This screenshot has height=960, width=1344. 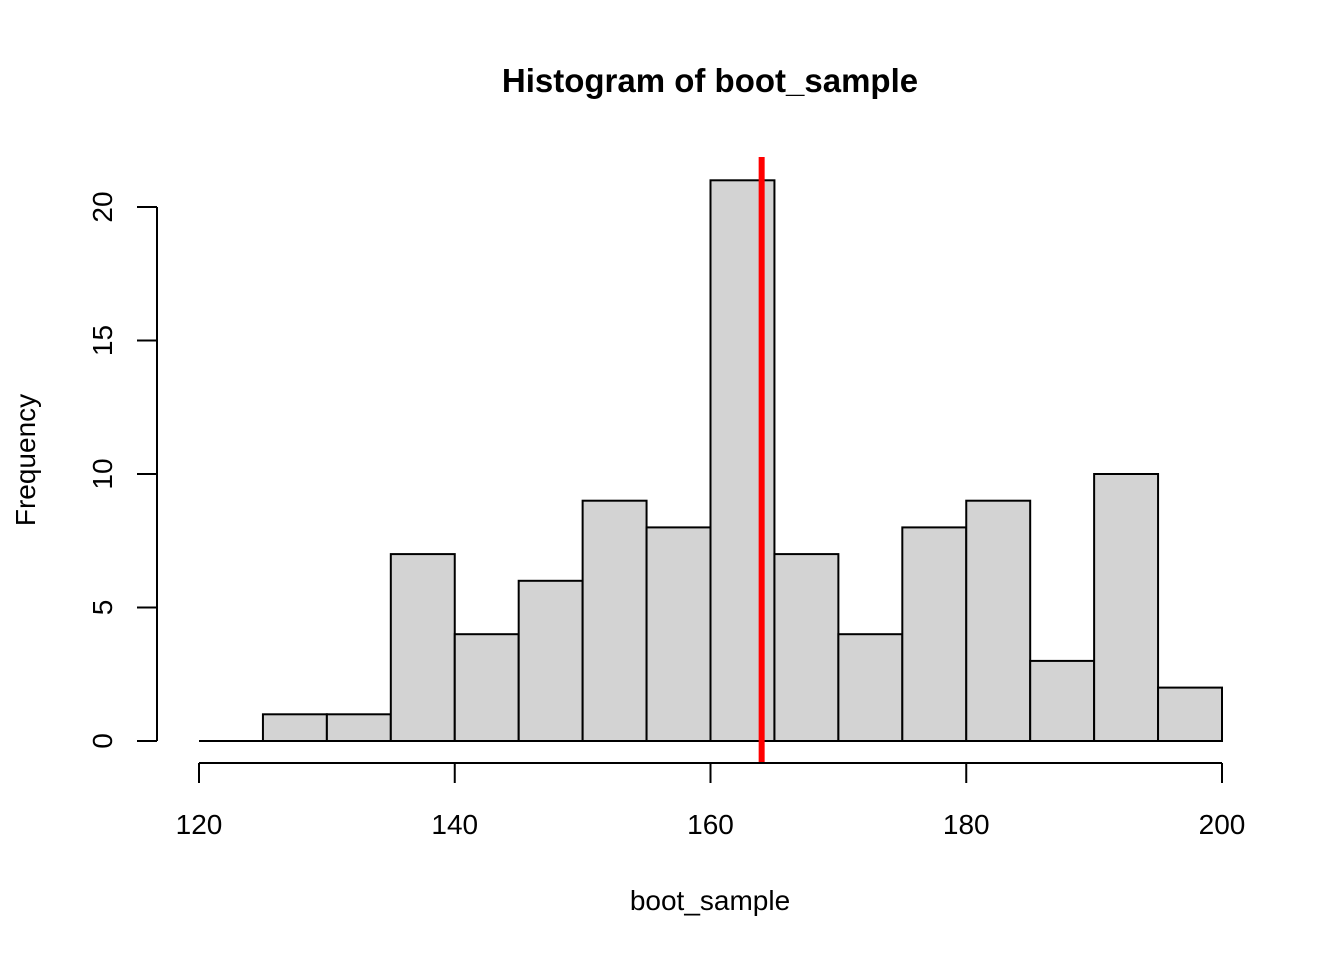 What do you see at coordinates (102, 473) in the screenshot?
I see `y-tick-label: 10` at bounding box center [102, 473].